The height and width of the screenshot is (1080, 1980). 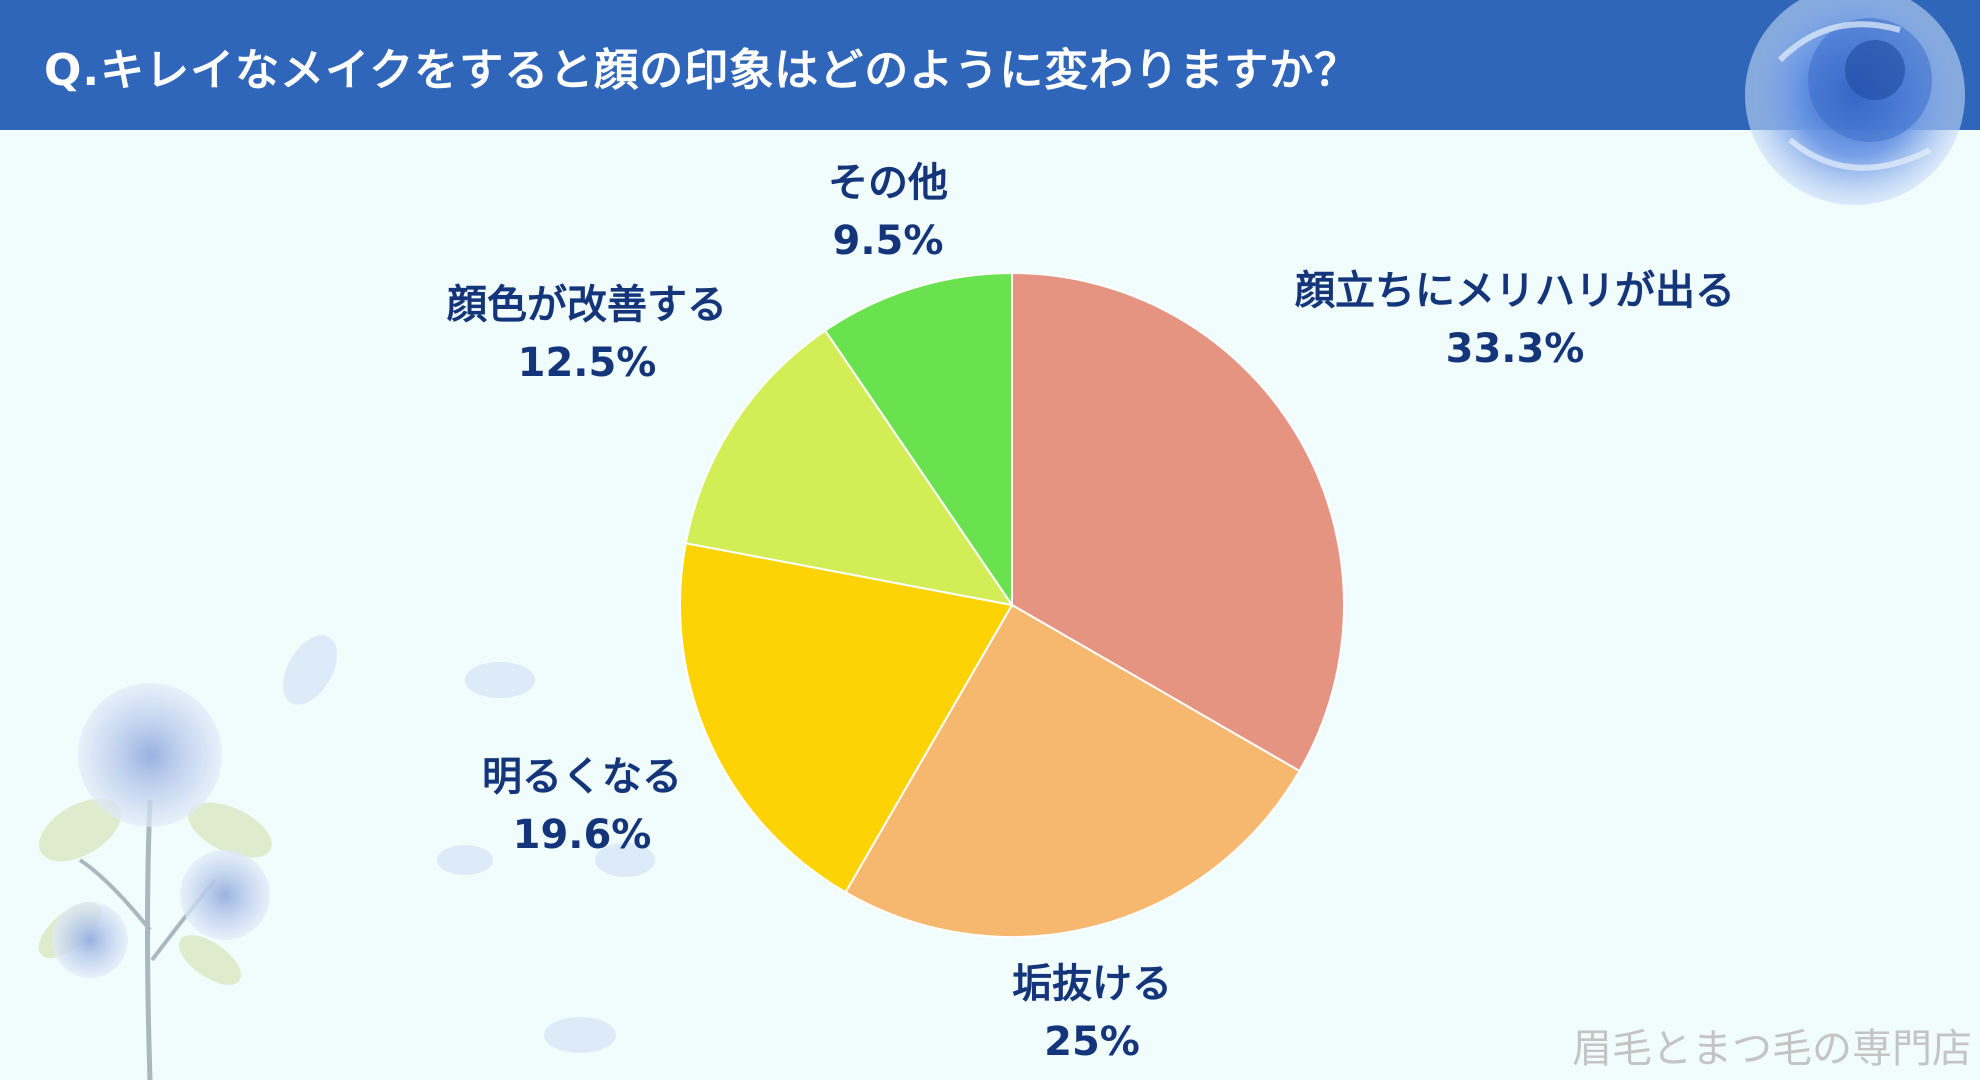 I want to click on slice-label-5: その他 9.5%, so click(x=888, y=212).